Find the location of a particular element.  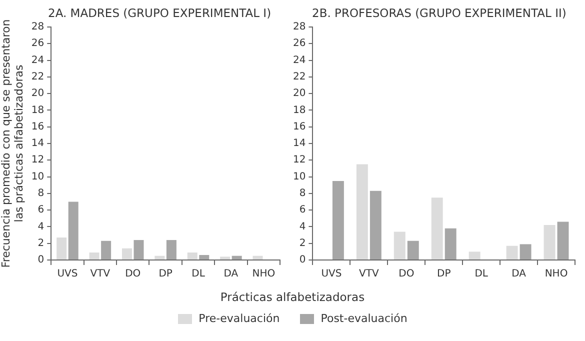

legend-label: Pre-evaluación is located at coordinates (239, 318).